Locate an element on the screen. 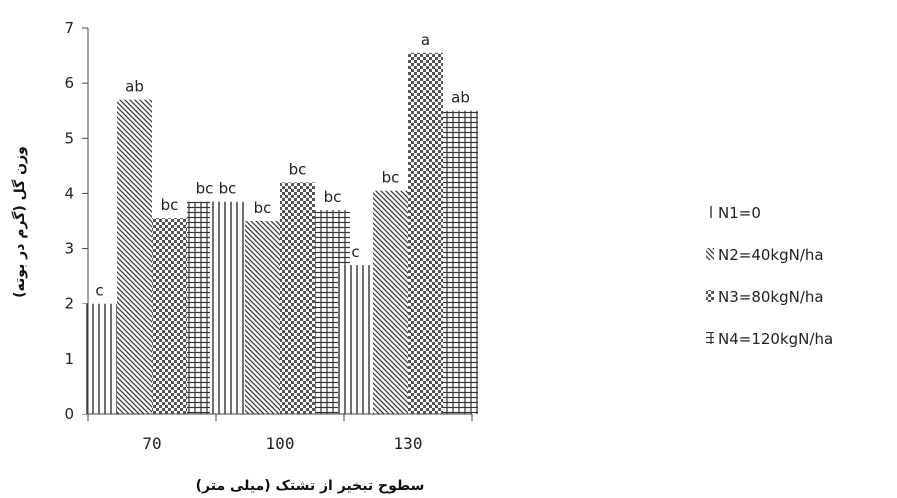  y-tick-label: 5 is located at coordinates (69, 138).